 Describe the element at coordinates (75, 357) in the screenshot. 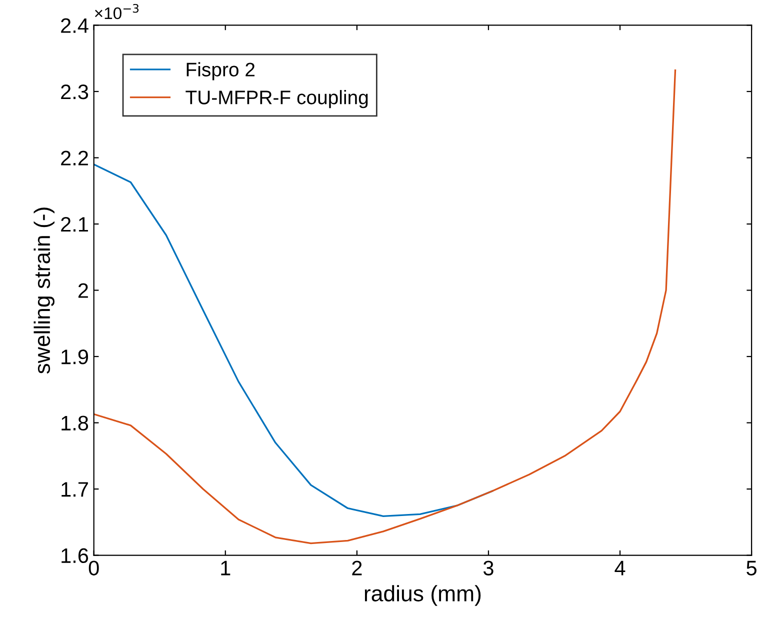

I see `y-tick-label: 1.9` at that location.